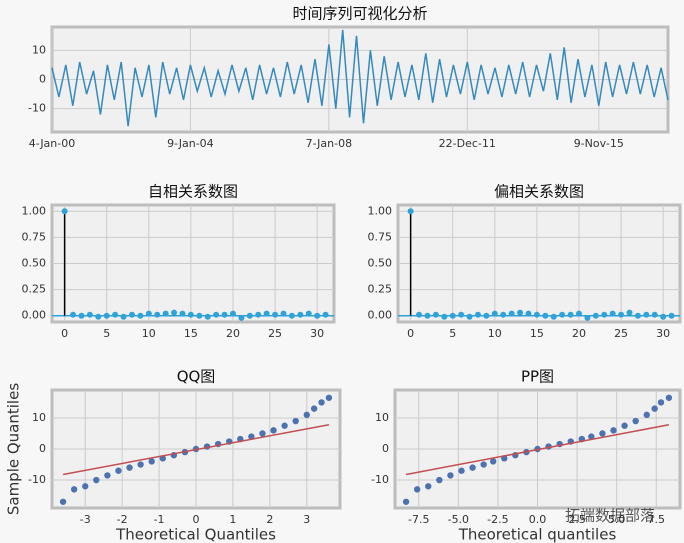 The height and width of the screenshot is (543, 684). What do you see at coordinates (538, 519) in the screenshot?
I see `x-tick-label: 0.0` at bounding box center [538, 519].